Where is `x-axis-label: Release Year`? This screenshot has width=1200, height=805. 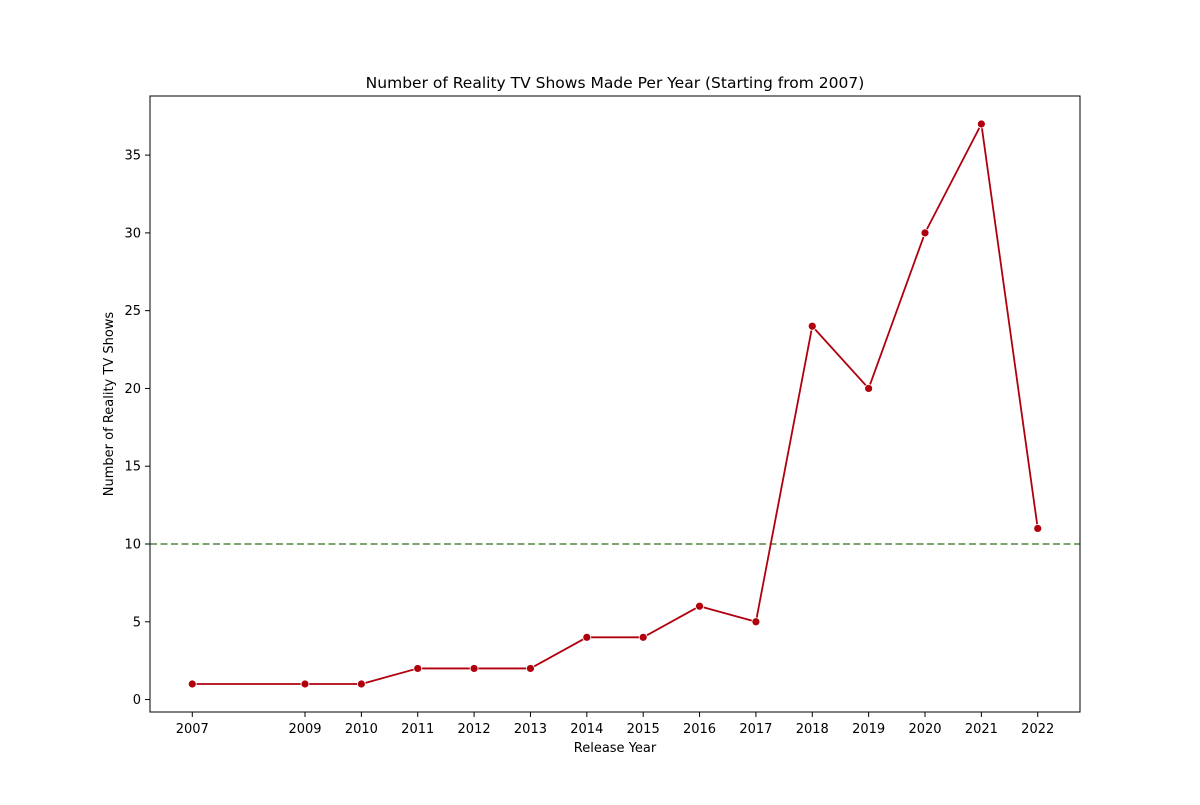
x-axis-label: Release Year is located at coordinates (615, 748).